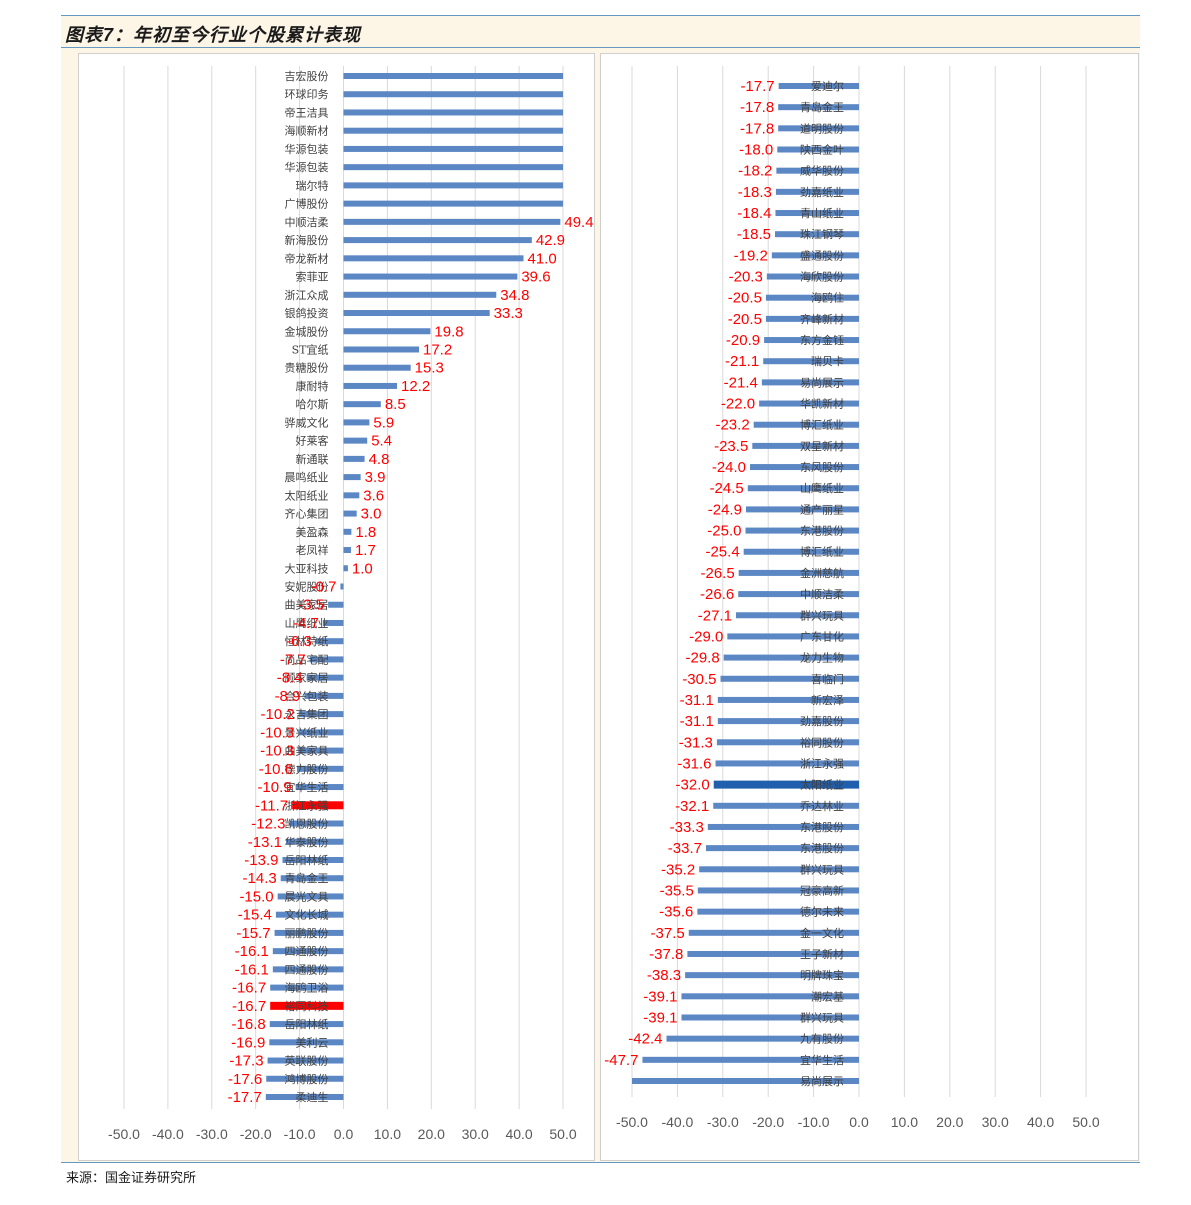  I want to click on right-data-label: -32.0, so click(693, 785).